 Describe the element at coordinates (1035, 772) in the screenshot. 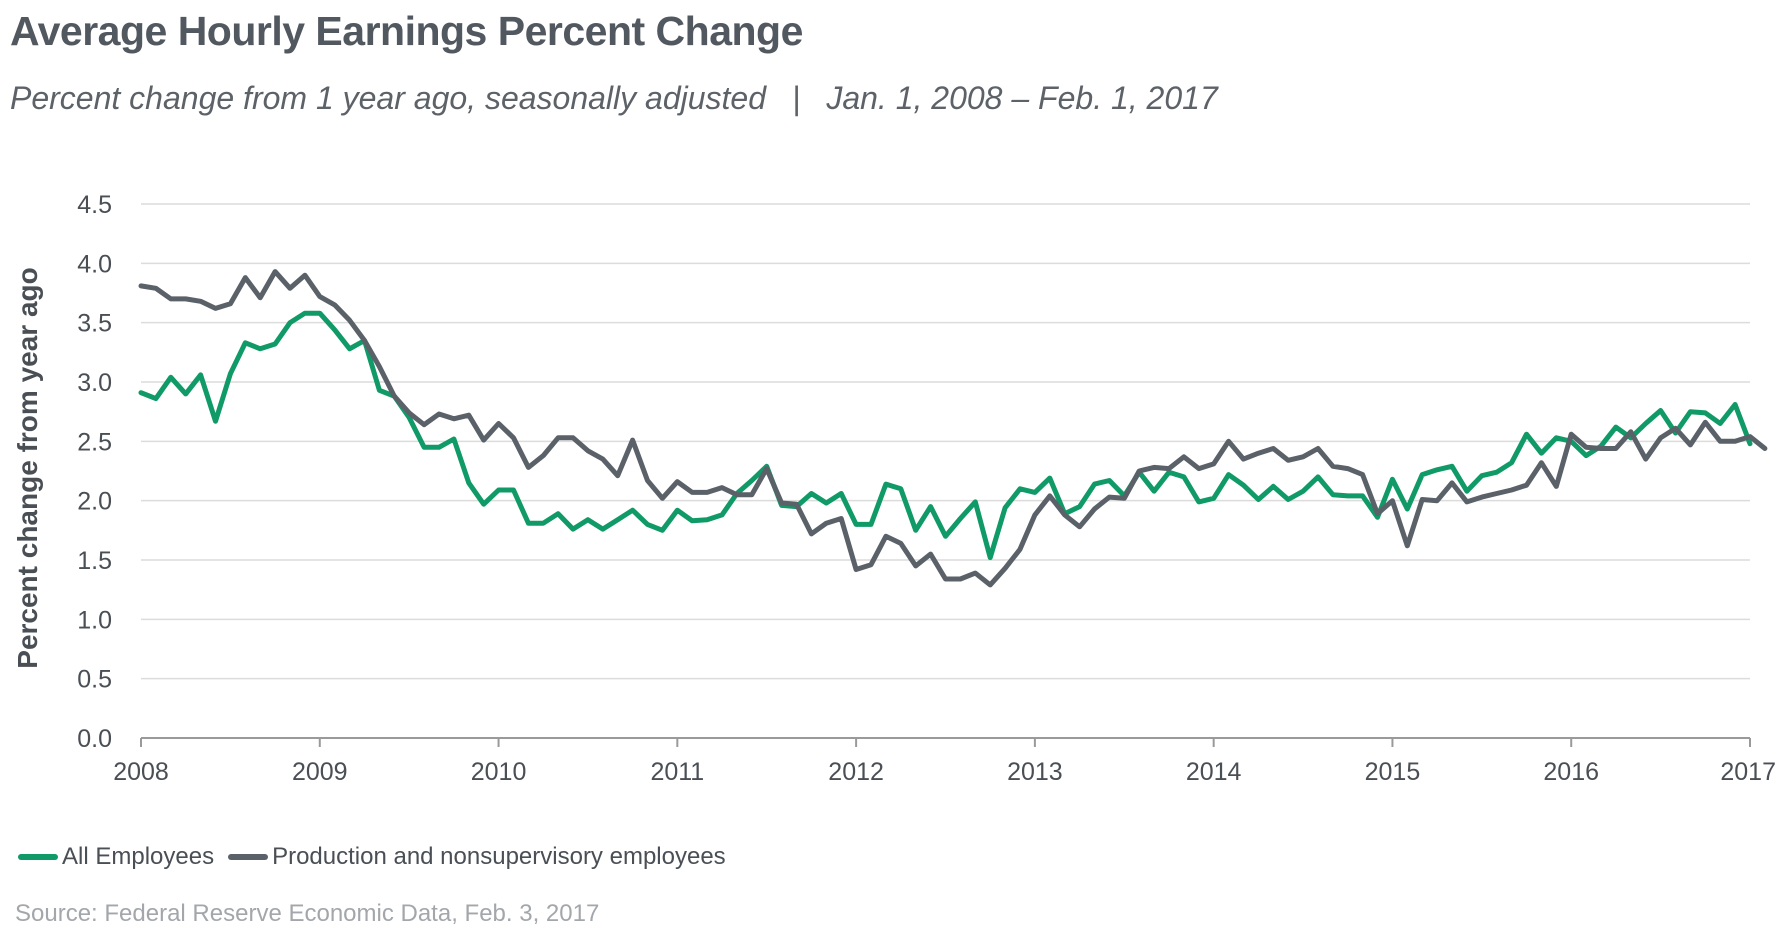

I see `x-tick-label: 2013` at that location.